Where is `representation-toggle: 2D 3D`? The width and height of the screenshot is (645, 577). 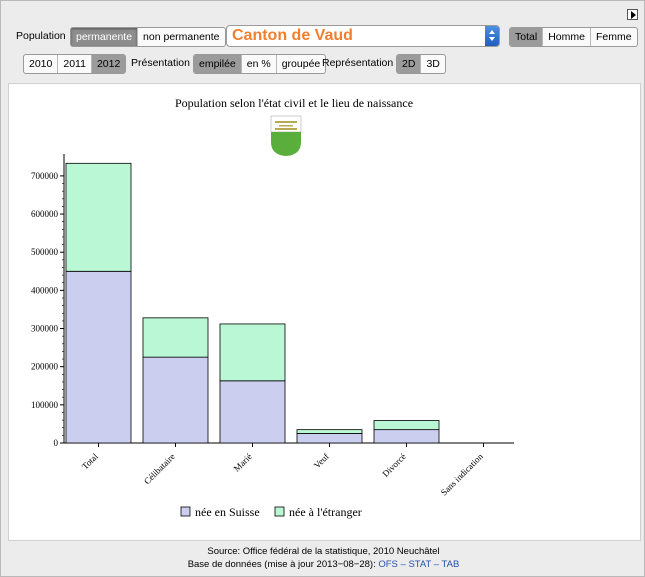 representation-toggle: 2D 3D is located at coordinates (421, 64).